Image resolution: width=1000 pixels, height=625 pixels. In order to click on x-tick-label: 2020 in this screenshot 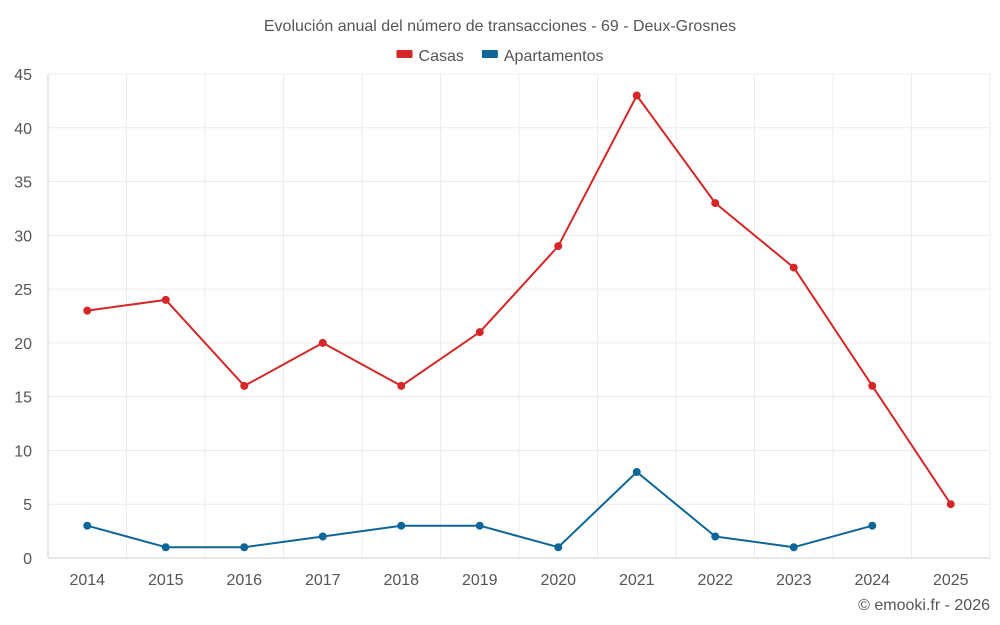, I will do `click(558, 580)`.